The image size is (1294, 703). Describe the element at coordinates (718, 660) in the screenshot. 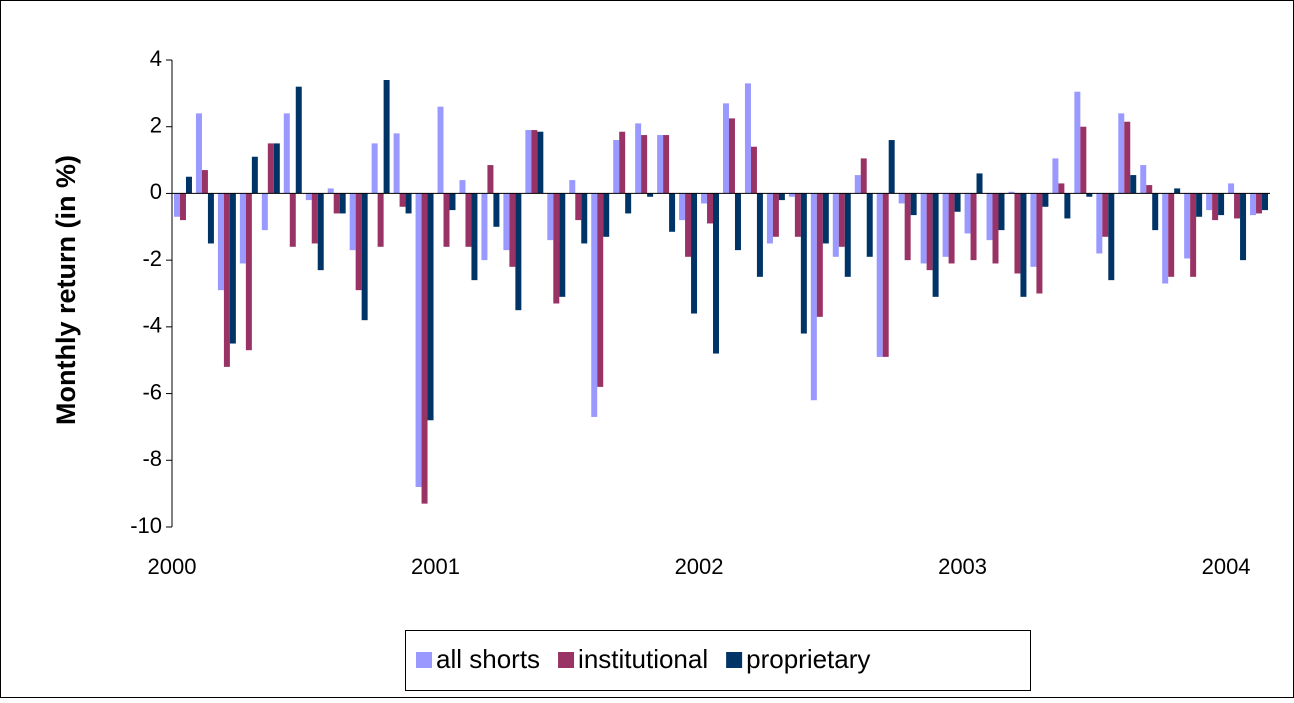

I see `legend-box` at that location.